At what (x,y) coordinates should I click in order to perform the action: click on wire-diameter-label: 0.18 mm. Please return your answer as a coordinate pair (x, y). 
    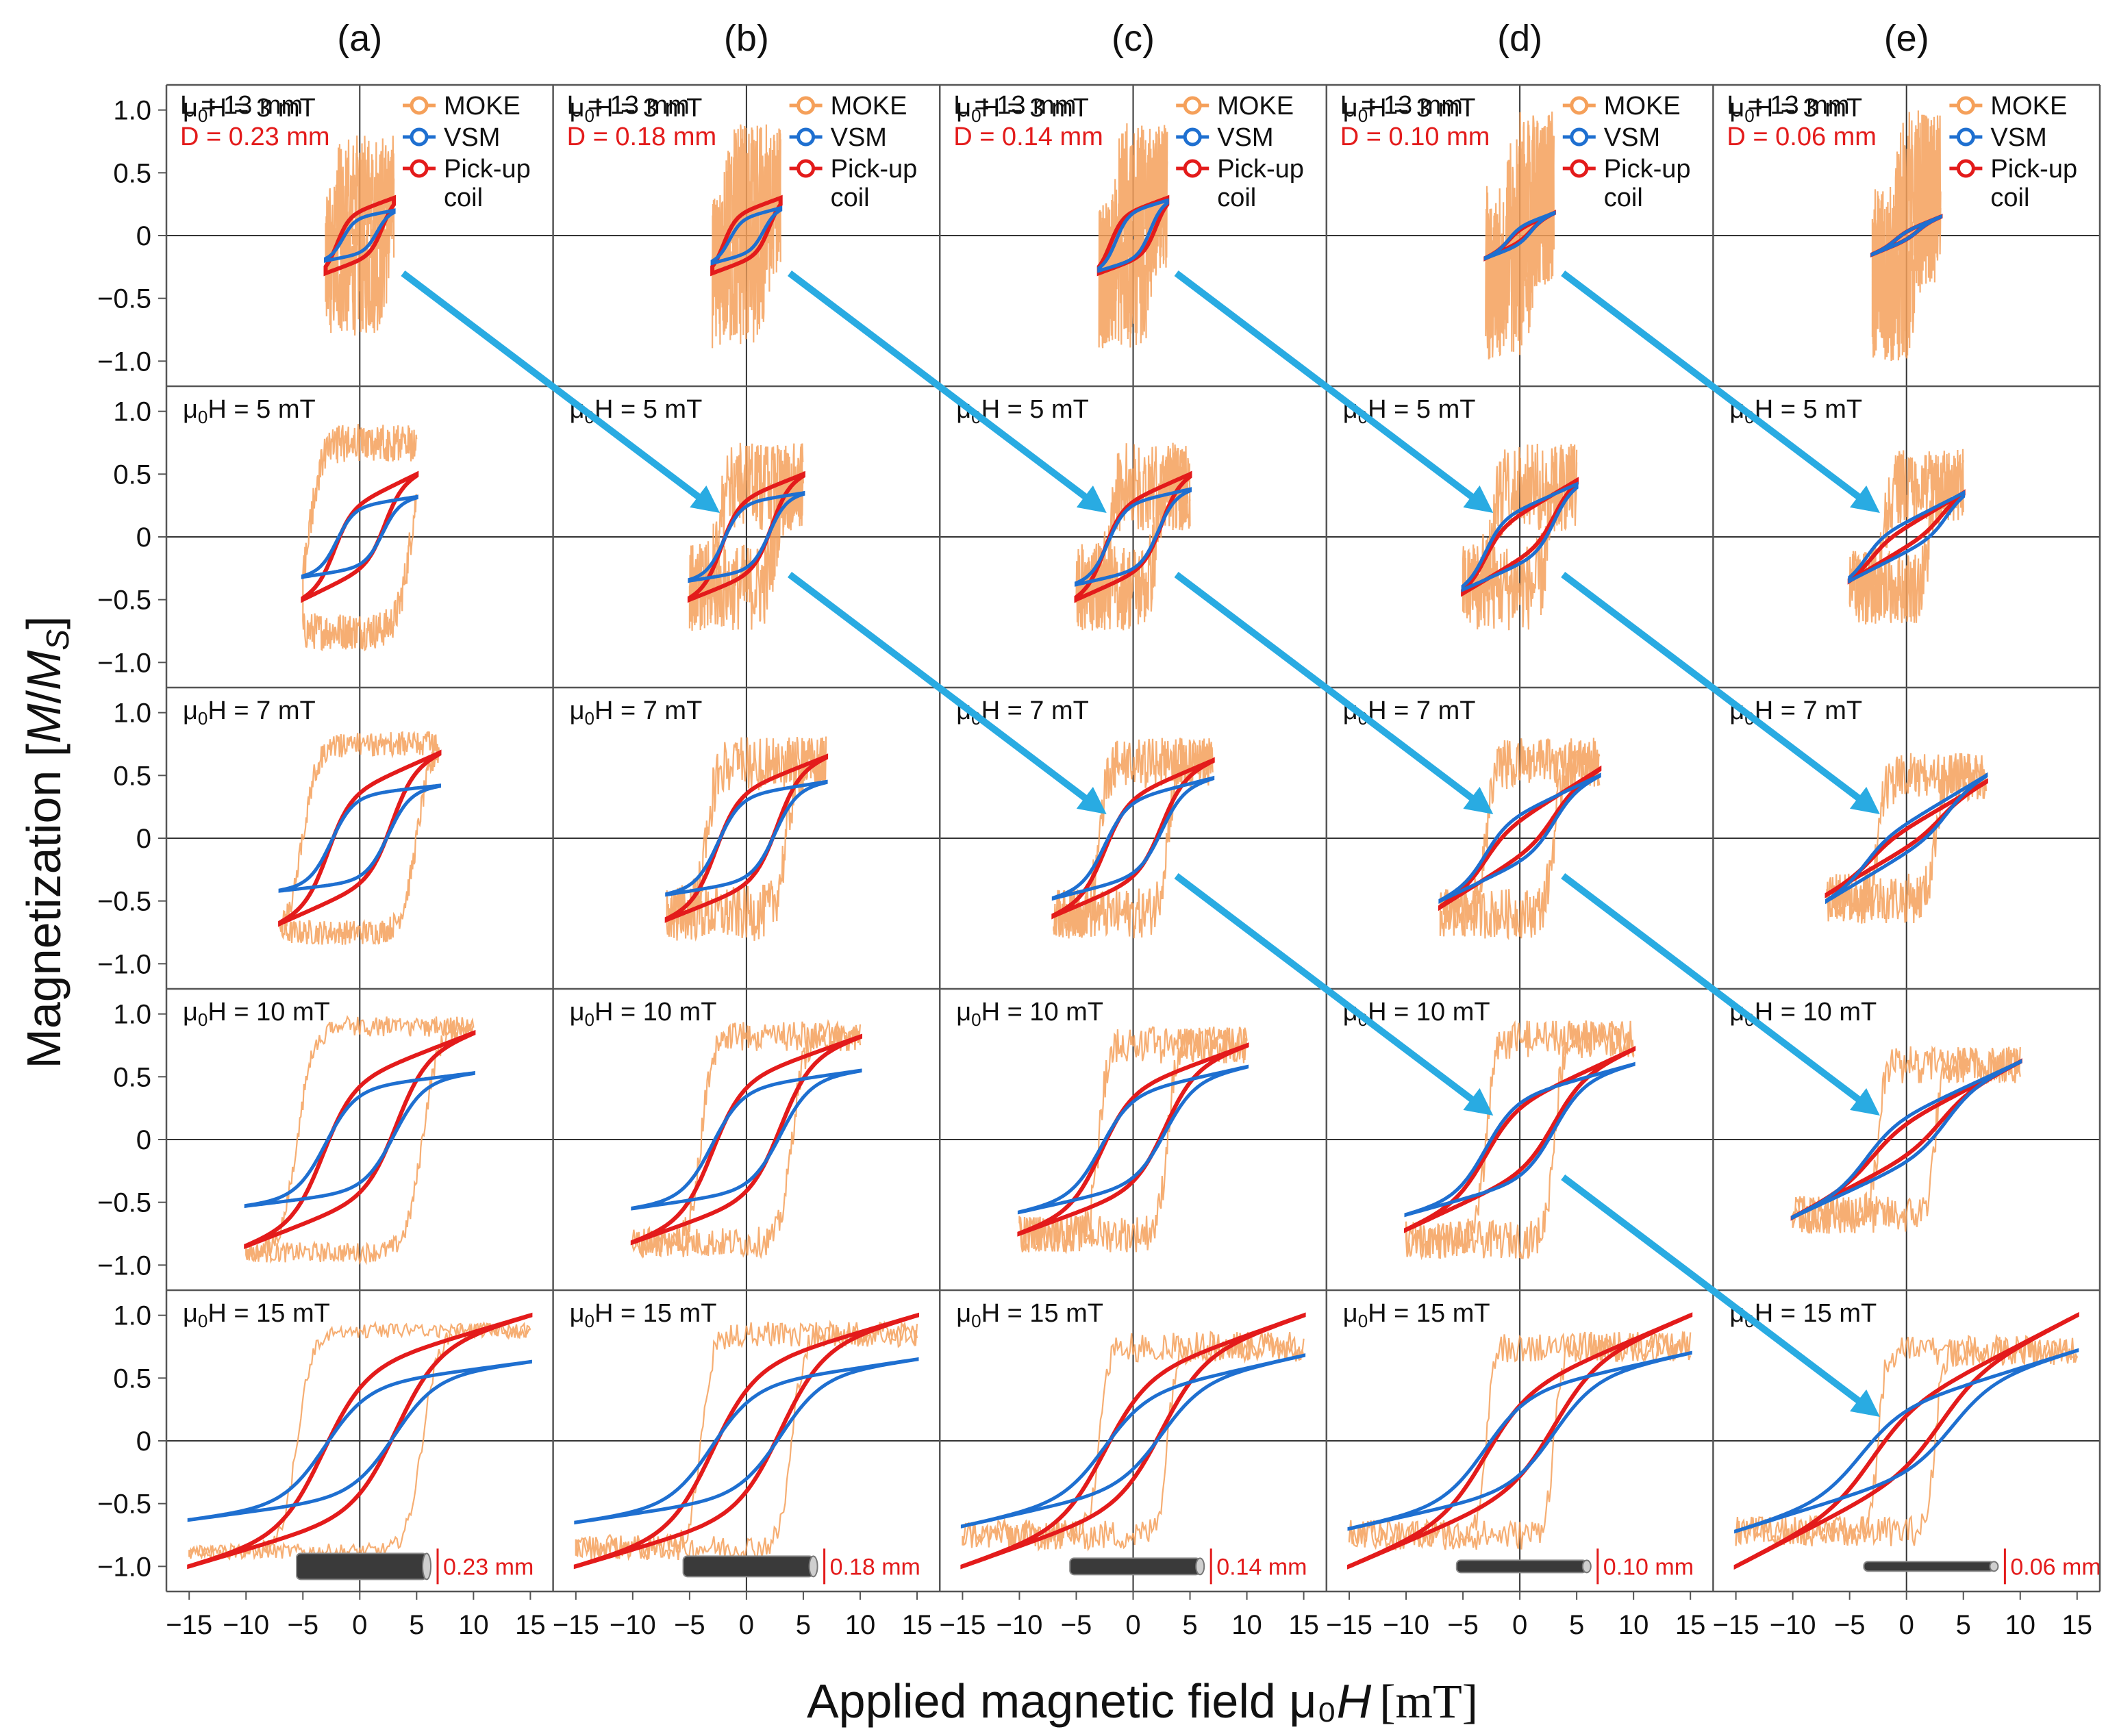
    Looking at the image, I should click on (875, 1567).